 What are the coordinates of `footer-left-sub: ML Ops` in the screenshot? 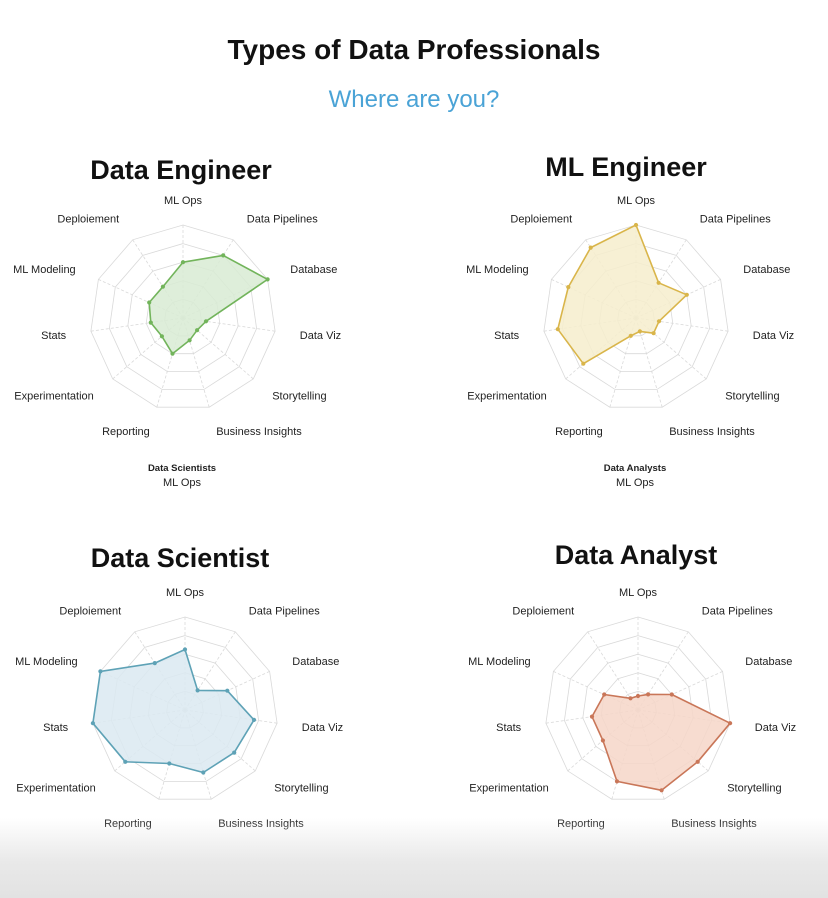 It's located at (182, 483).